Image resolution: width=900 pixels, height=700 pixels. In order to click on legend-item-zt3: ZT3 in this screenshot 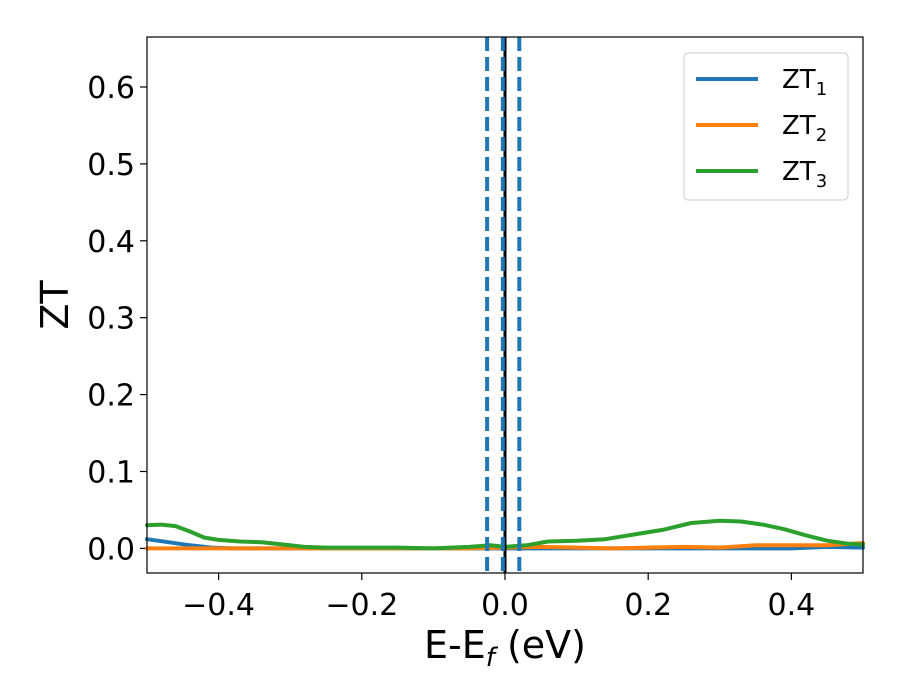, I will do `click(761, 174)`.